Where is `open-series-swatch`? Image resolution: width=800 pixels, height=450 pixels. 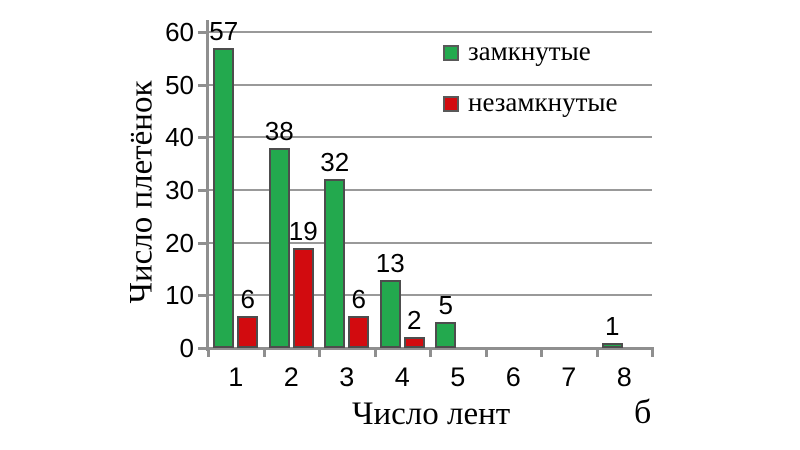
open-series-swatch is located at coordinates (451, 104).